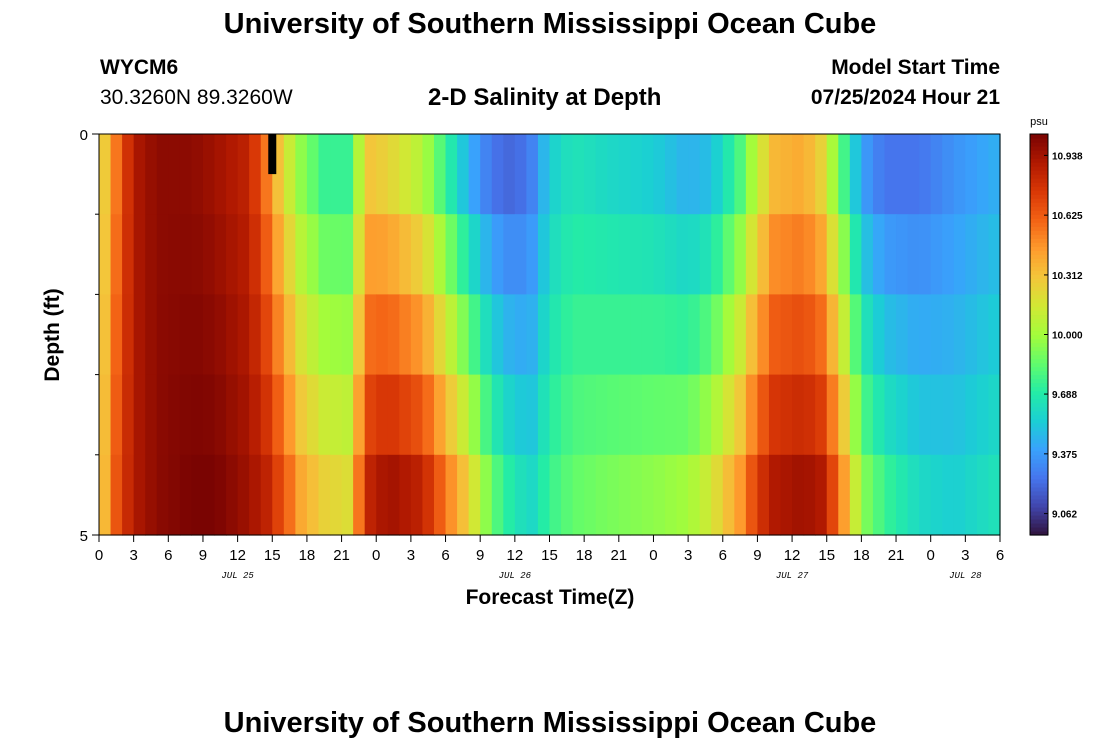 Image resolution: width=1100 pixels, height=750 pixels. I want to click on date-label: JUL 25, so click(237, 576).